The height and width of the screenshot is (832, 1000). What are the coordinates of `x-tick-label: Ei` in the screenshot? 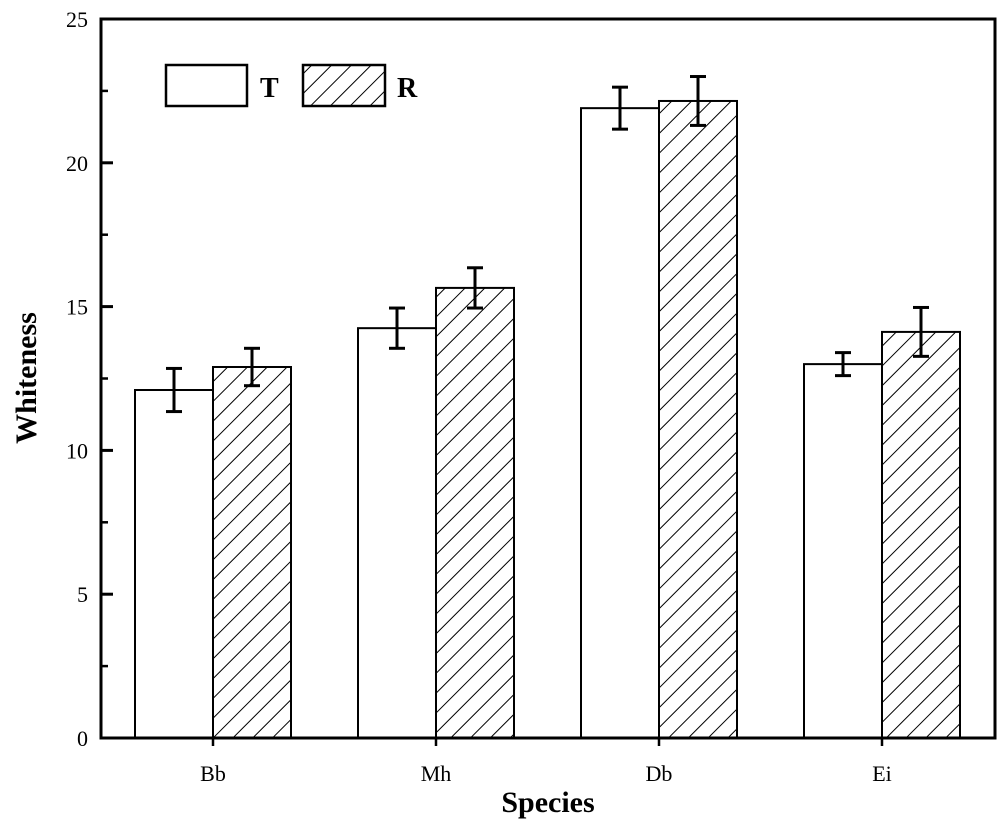 It's located at (882, 773).